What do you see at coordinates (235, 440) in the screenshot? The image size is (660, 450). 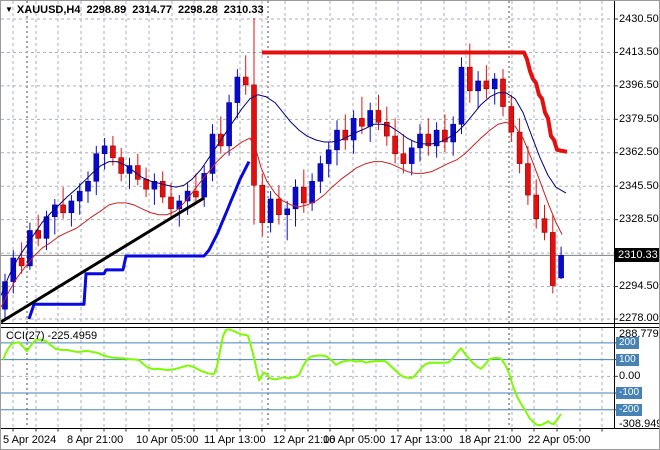 I see `time-axis-label: 11 Apr 13:00` at bounding box center [235, 440].